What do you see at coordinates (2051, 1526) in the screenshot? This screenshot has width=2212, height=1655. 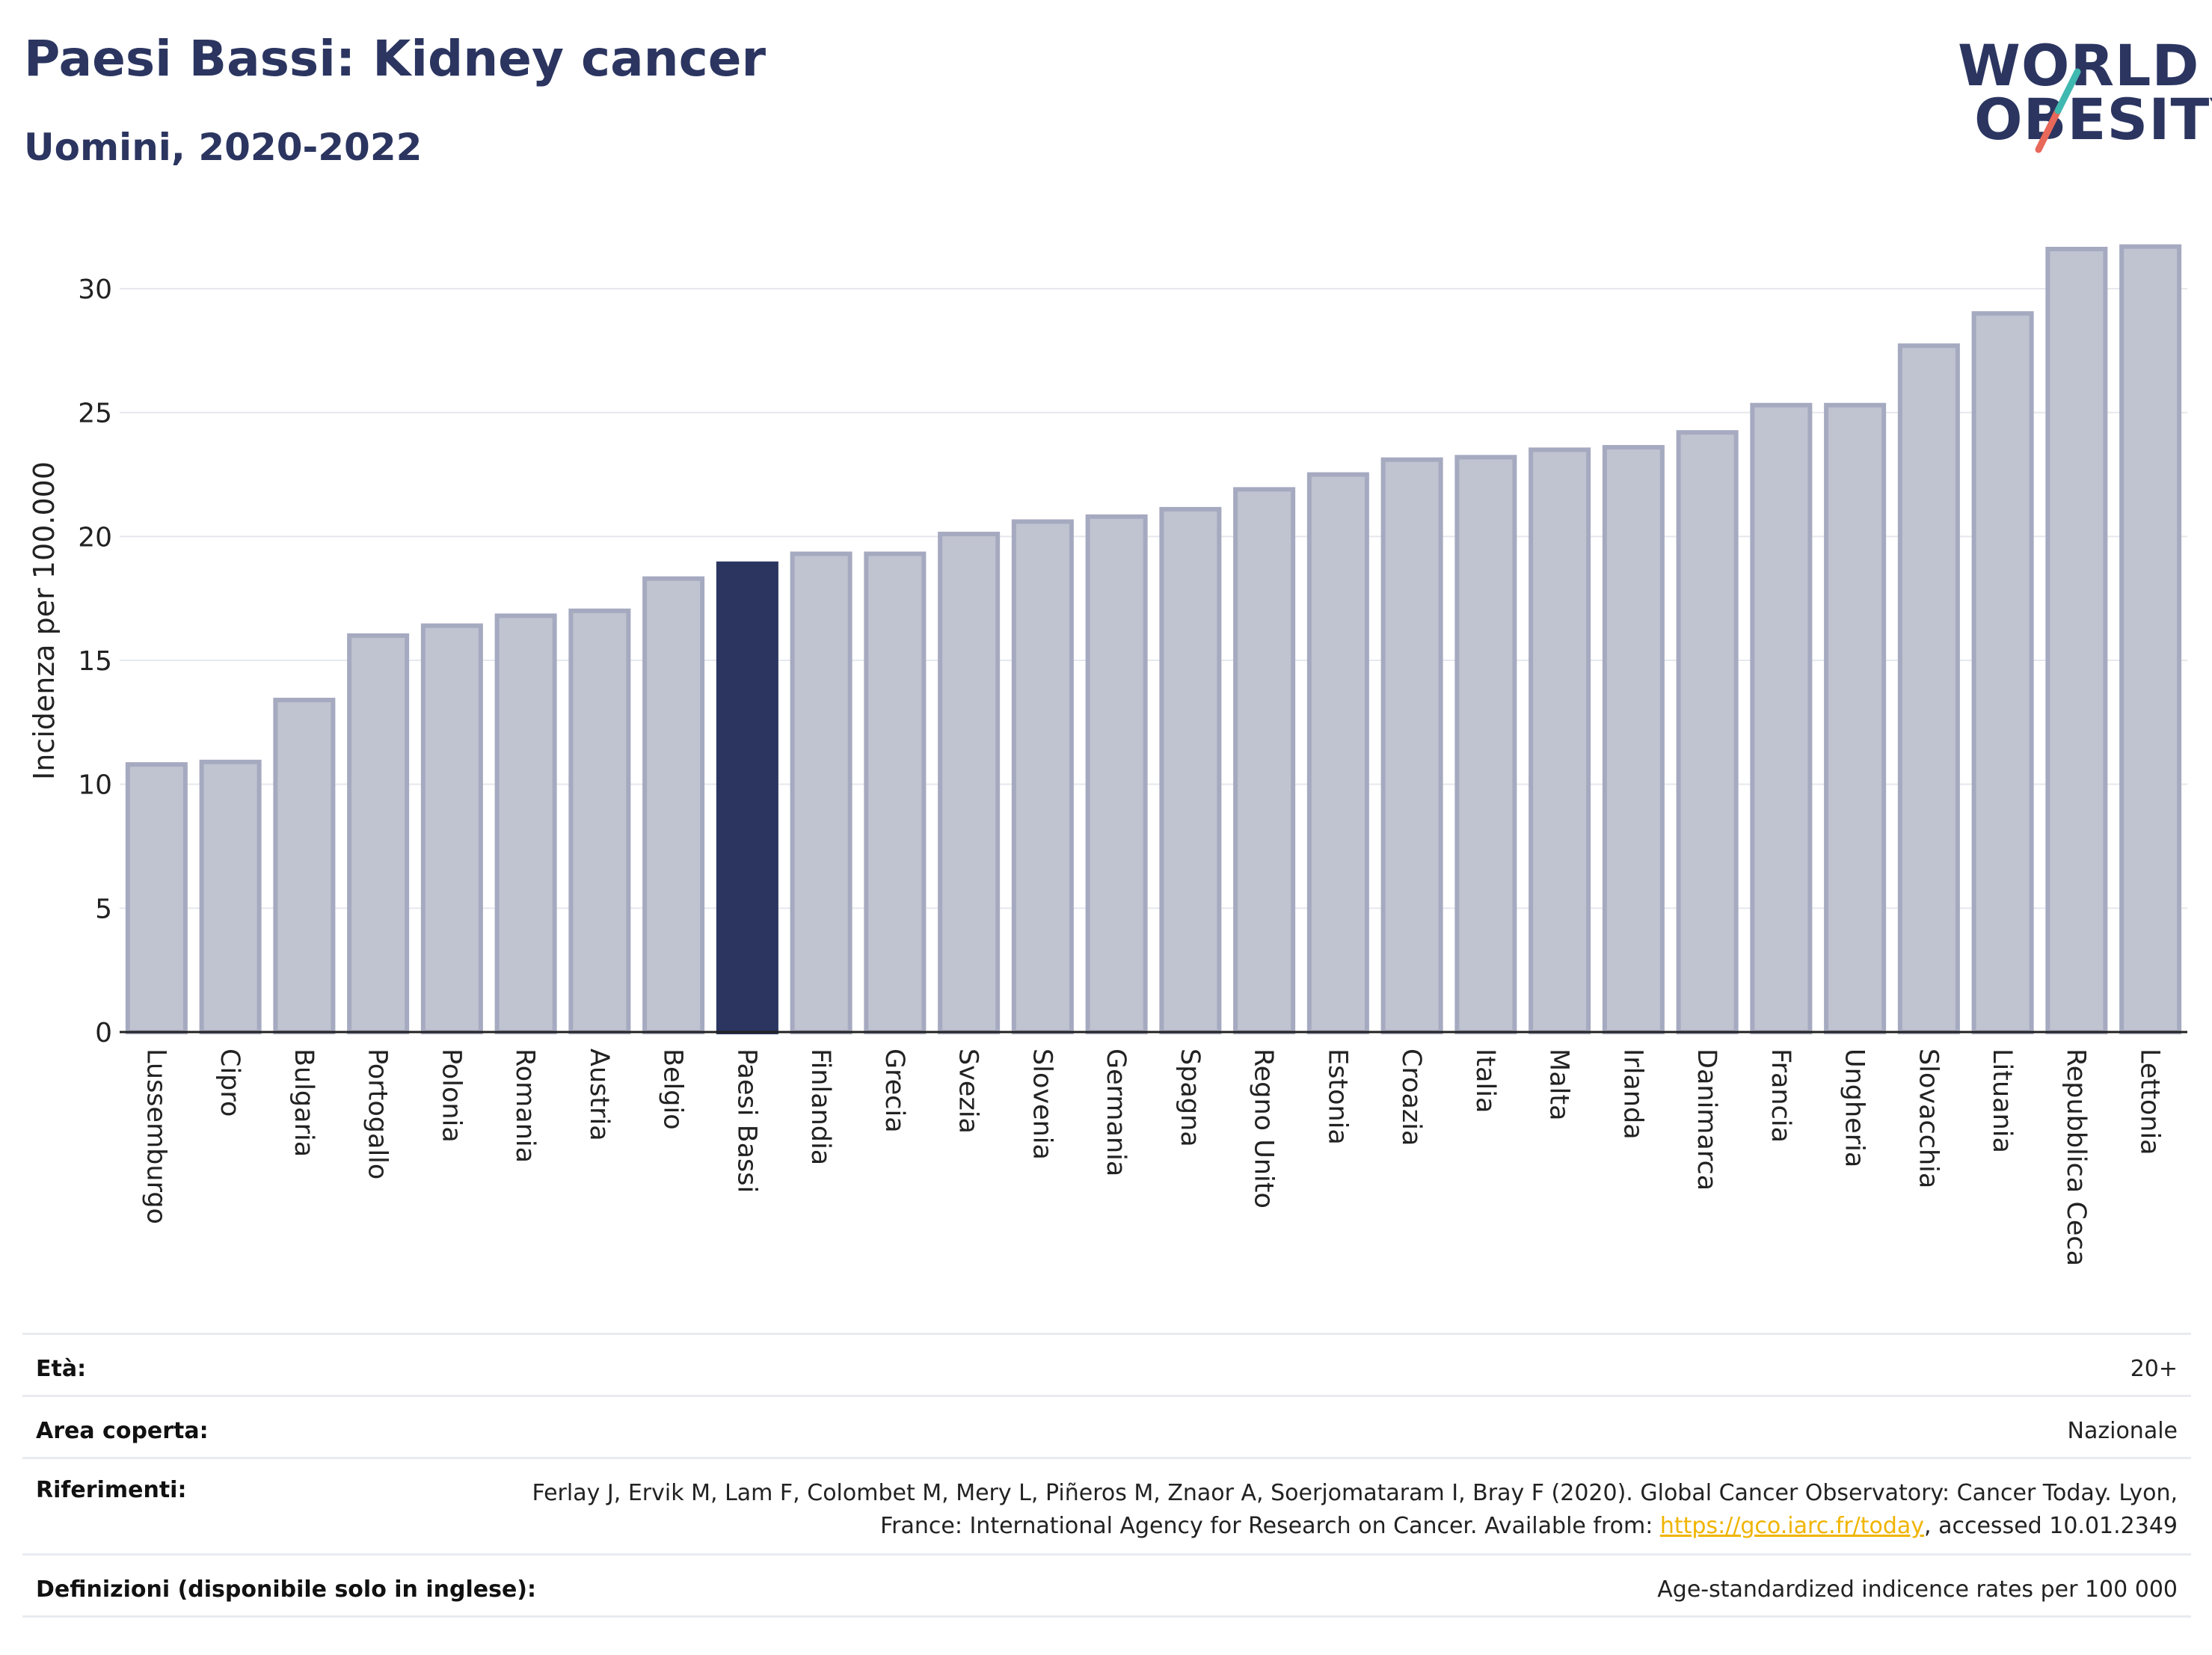 I see `references-accessed: , accessed 10.01.2349` at bounding box center [2051, 1526].